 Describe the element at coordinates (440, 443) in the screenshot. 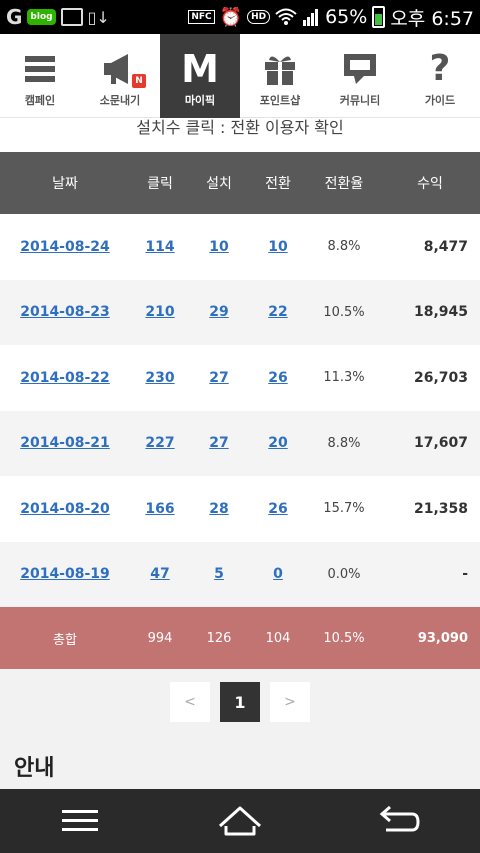

I see `revenue-cell: 17,607` at that location.